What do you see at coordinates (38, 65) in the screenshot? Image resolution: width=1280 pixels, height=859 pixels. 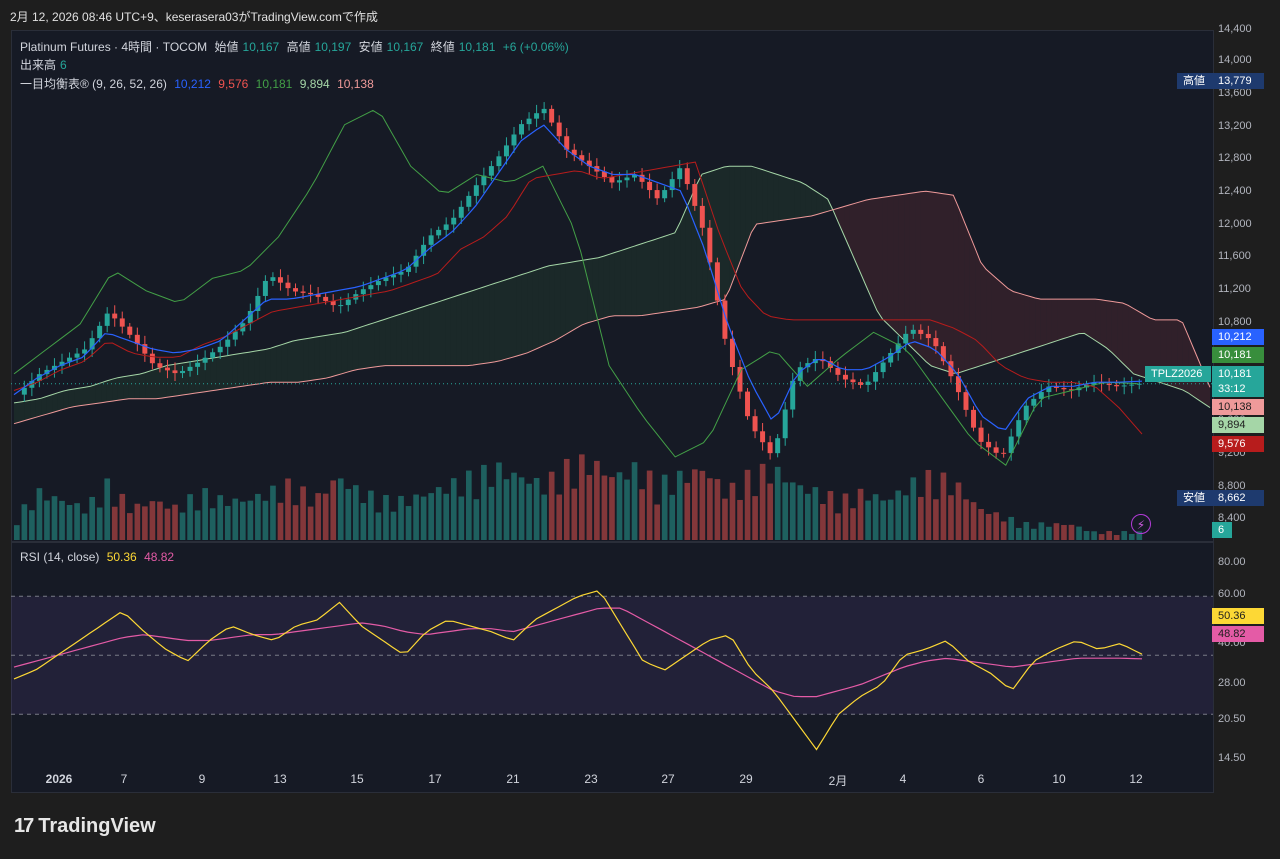 I see `volume-label: 出来高` at bounding box center [38, 65].